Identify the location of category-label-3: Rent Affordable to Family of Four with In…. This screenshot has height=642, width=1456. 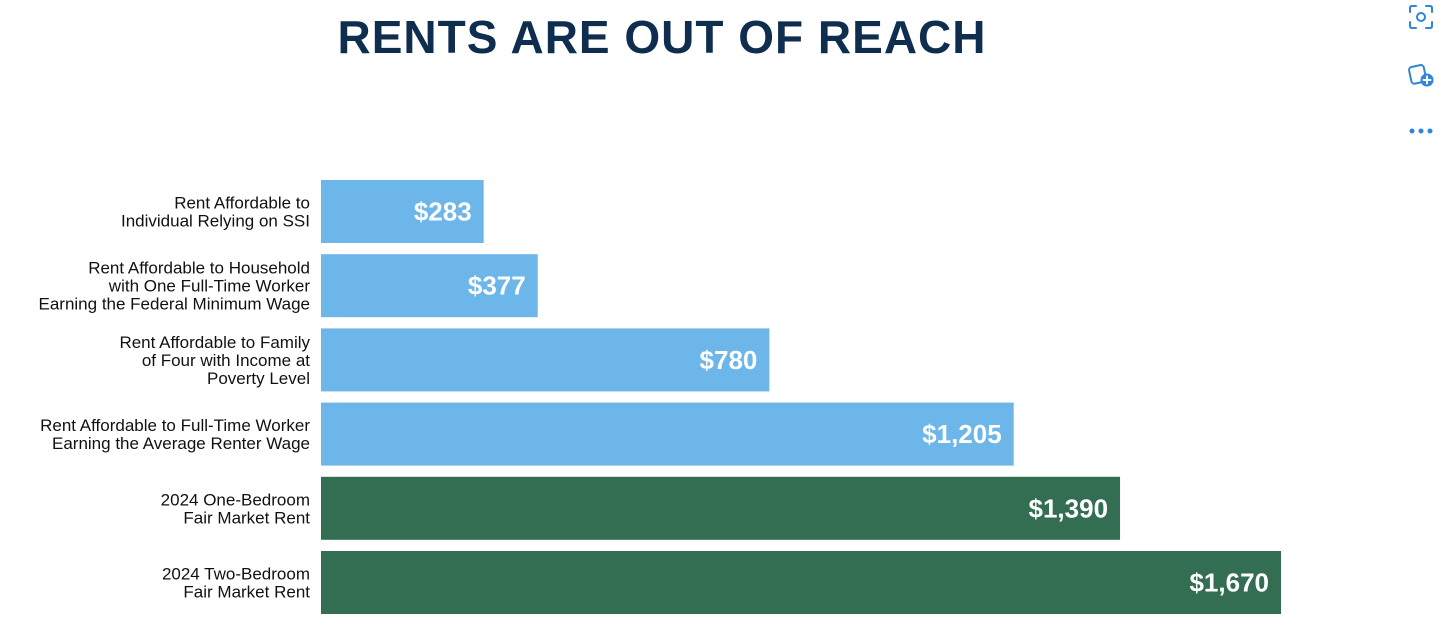
(214, 360).